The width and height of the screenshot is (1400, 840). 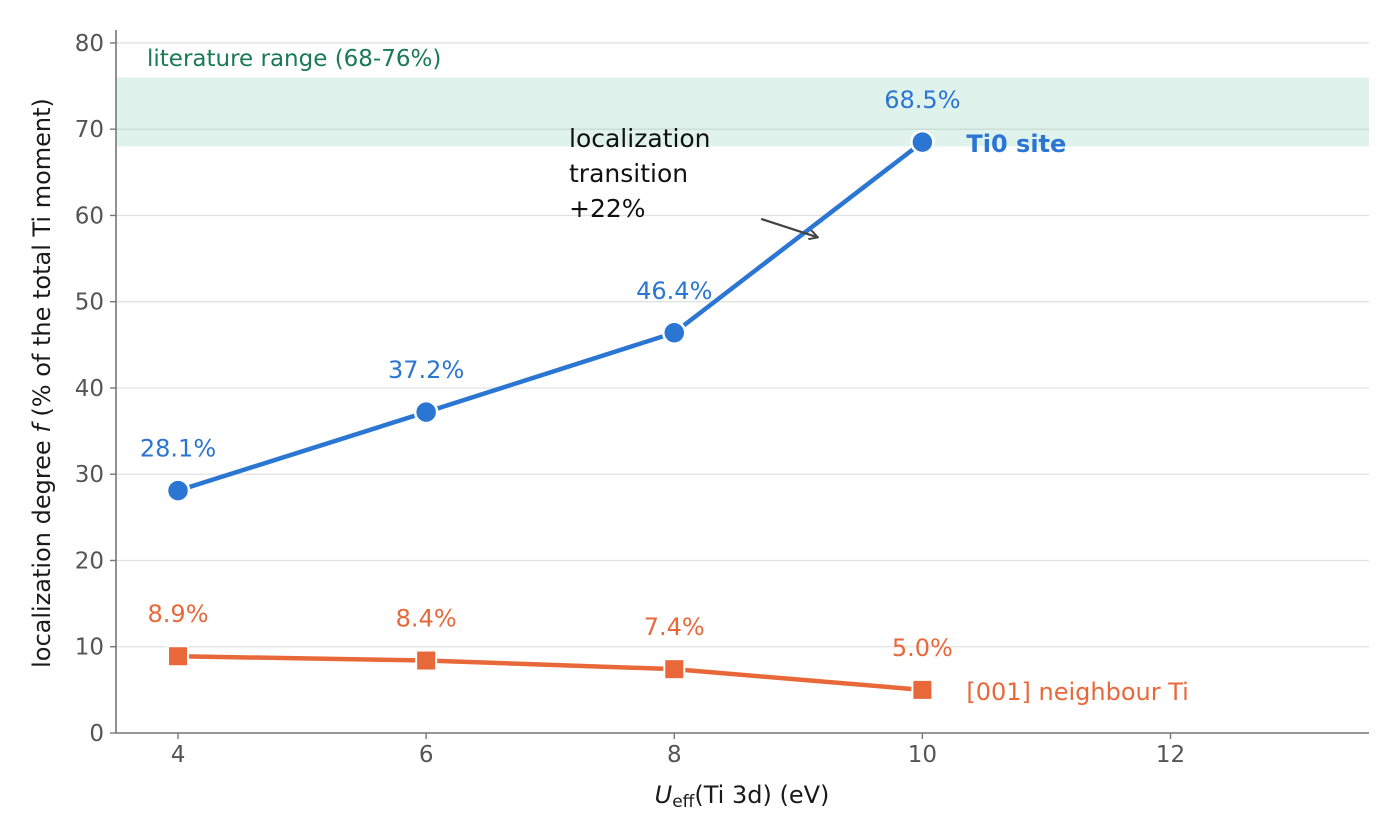 What do you see at coordinates (426, 370) in the screenshot?
I see `data-label: 37.2%` at bounding box center [426, 370].